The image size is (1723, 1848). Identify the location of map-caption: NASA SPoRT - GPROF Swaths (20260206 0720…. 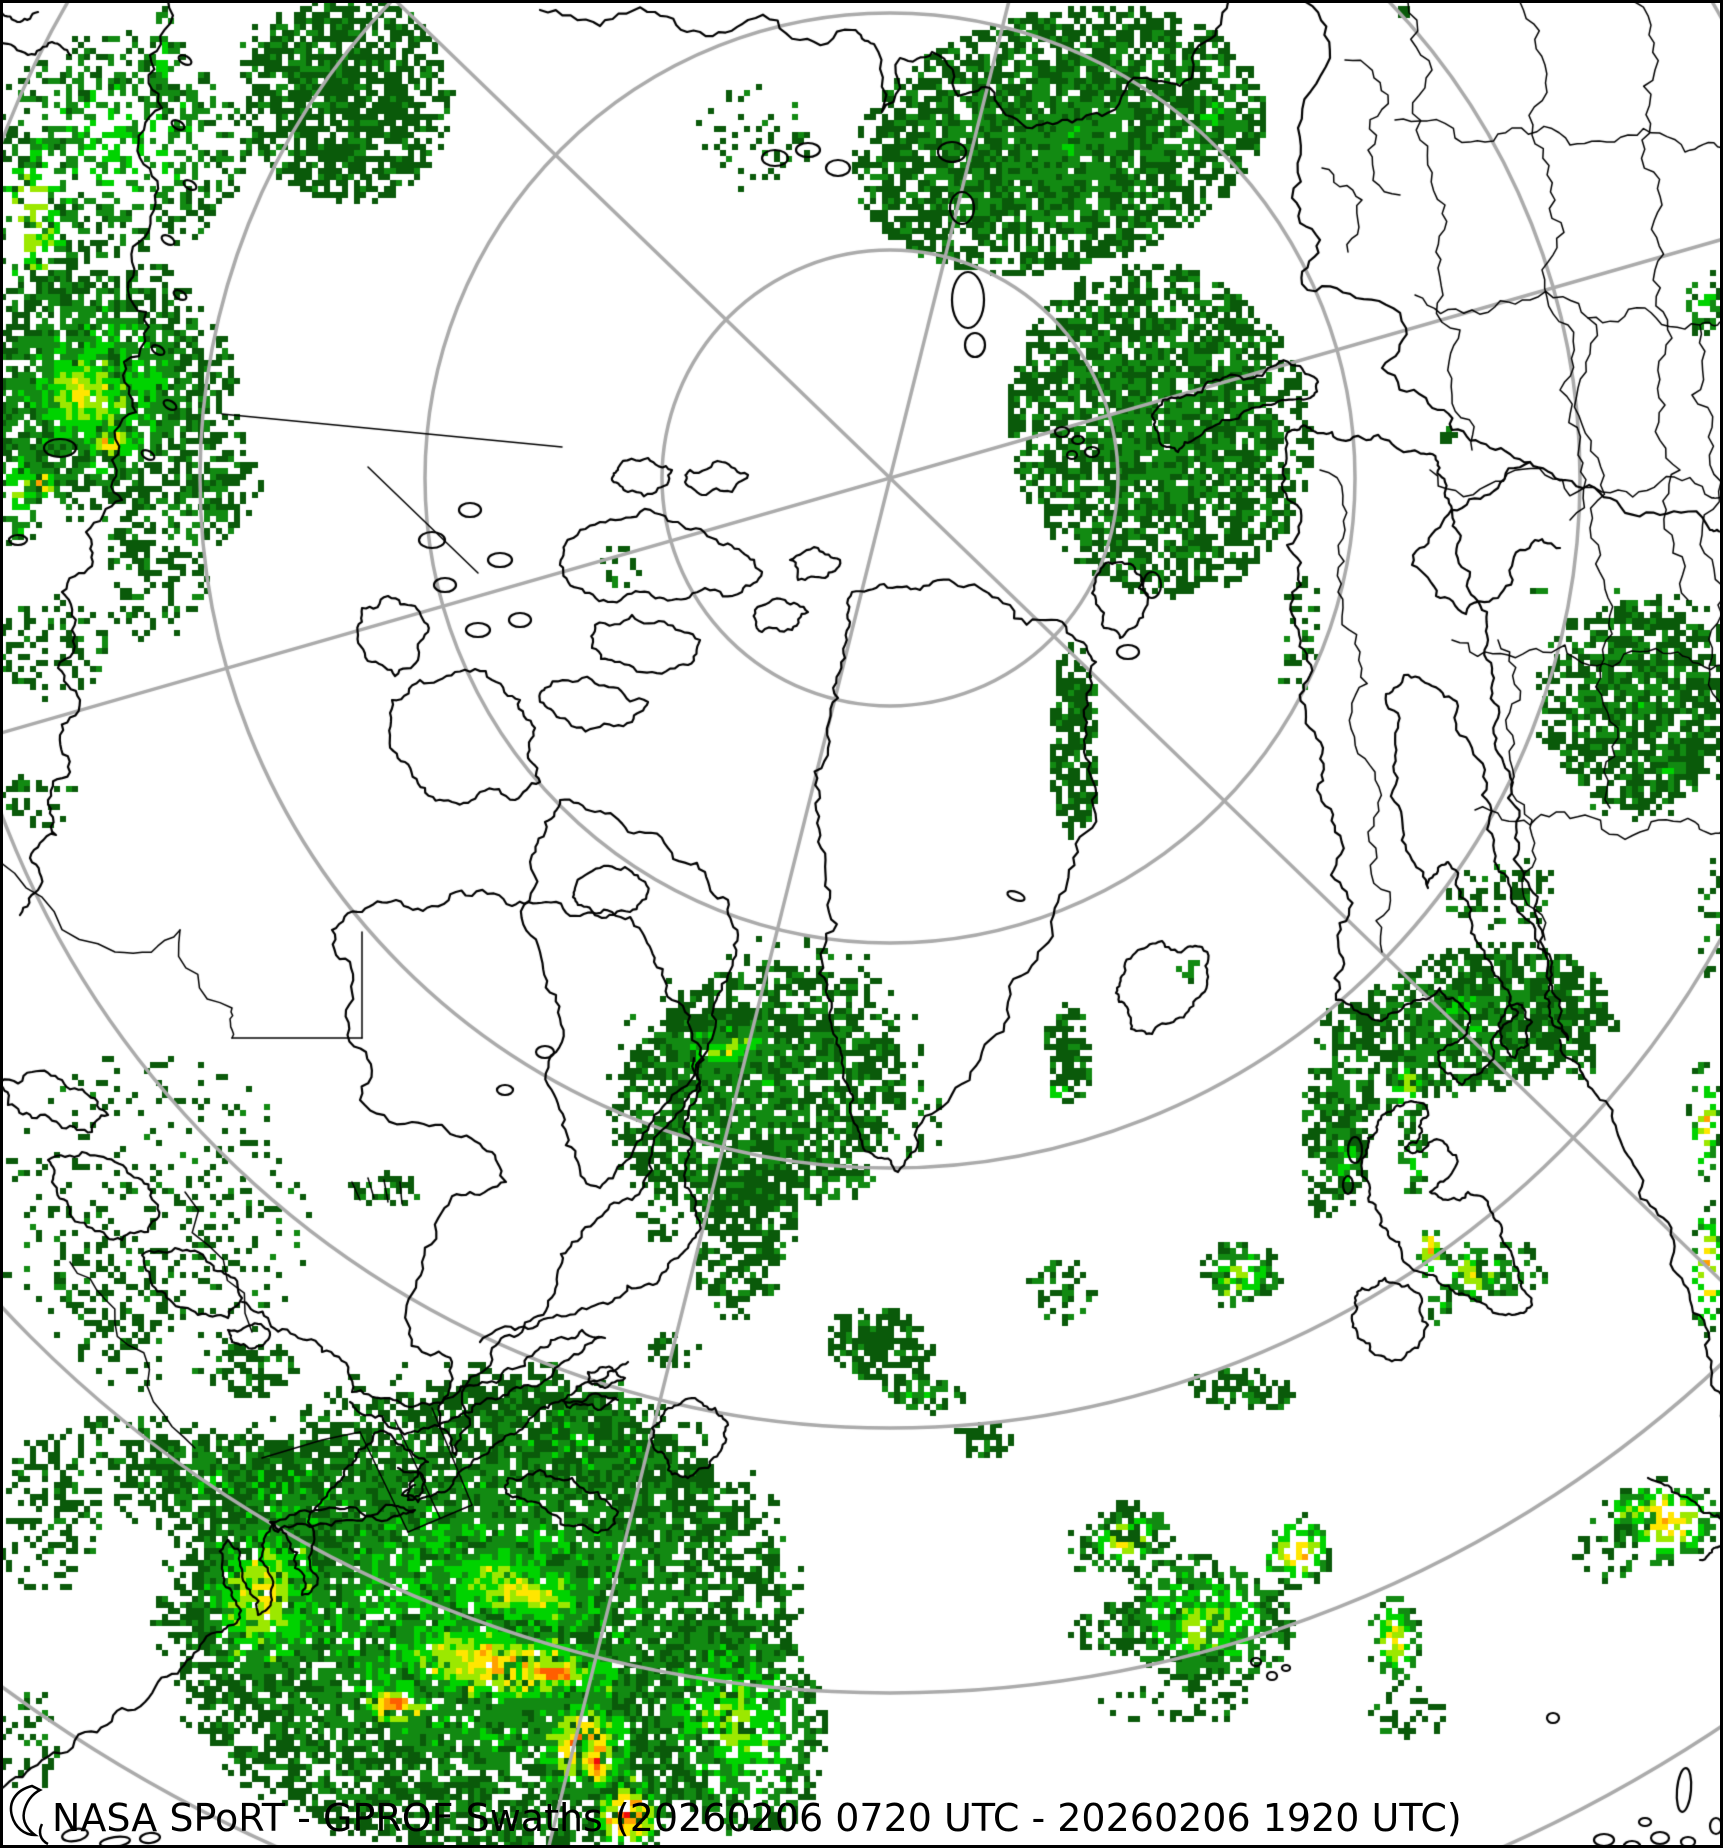
(757, 1818).